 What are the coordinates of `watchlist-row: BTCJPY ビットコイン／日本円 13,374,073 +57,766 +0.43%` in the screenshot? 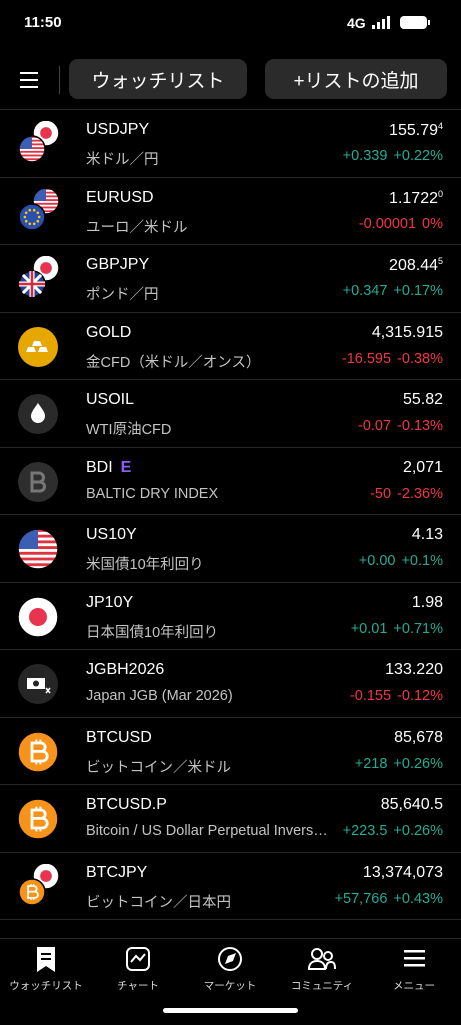 It's located at (230, 886).